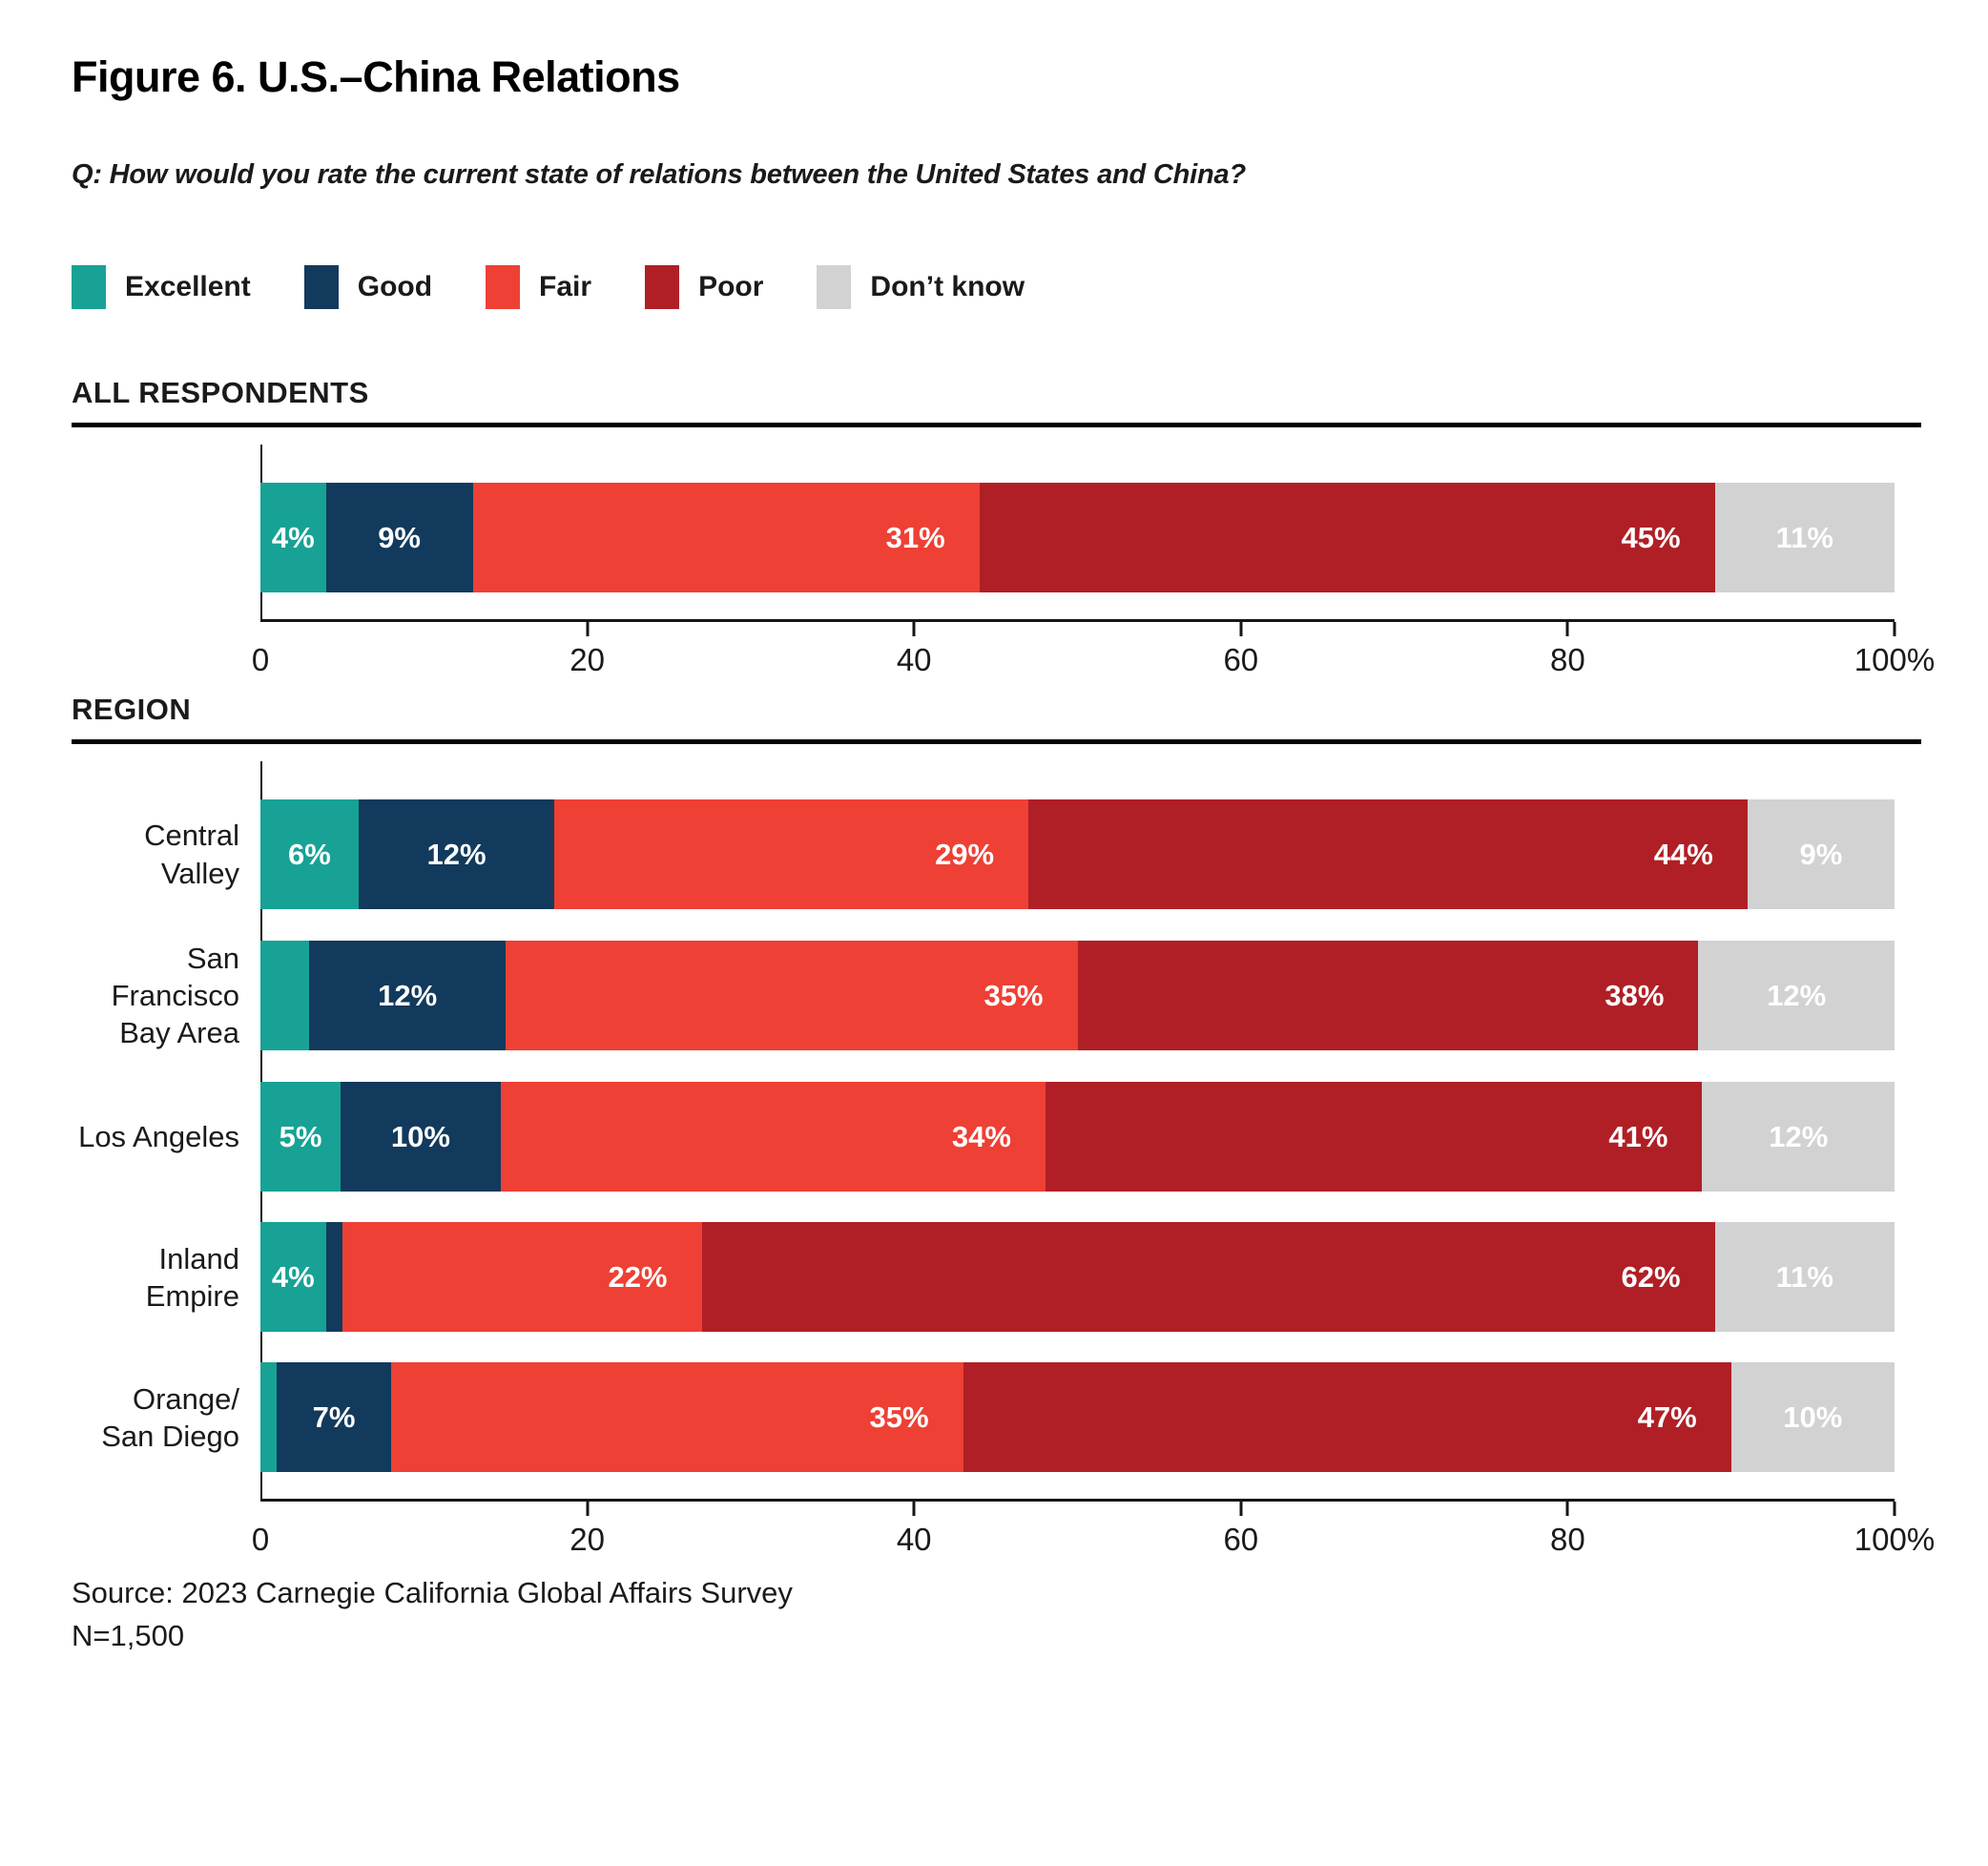  Describe the element at coordinates (792, 854) in the screenshot. I see `bar-segment-fair: 29%` at that location.